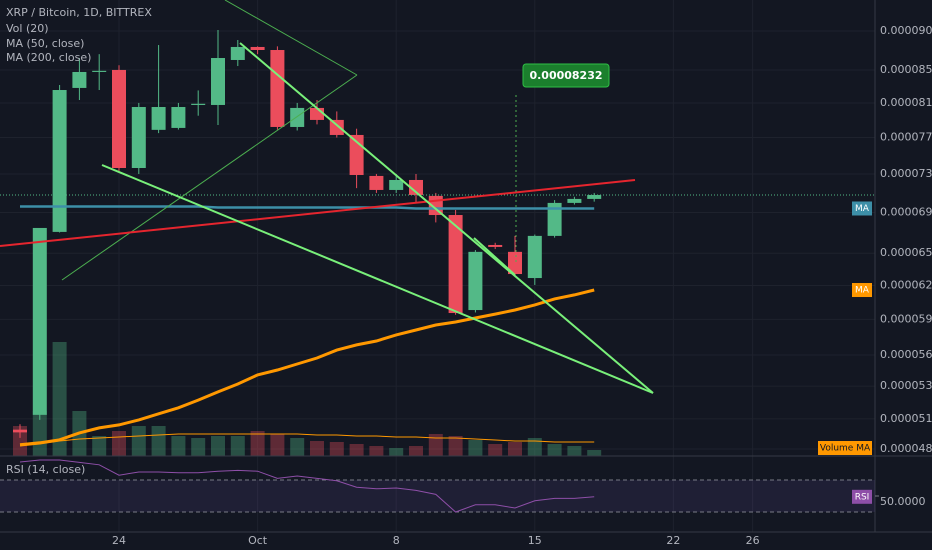 The width and height of the screenshot is (932, 550). What do you see at coordinates (753, 540) in the screenshot?
I see `x-tick-label: 26` at bounding box center [753, 540].